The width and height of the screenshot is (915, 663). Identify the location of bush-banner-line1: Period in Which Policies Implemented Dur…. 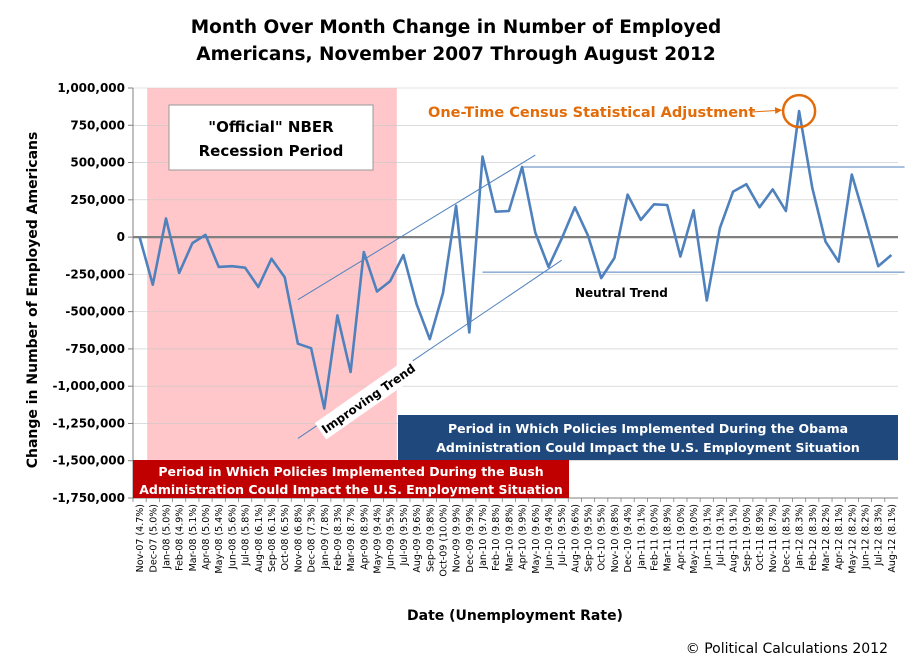
(350, 471).